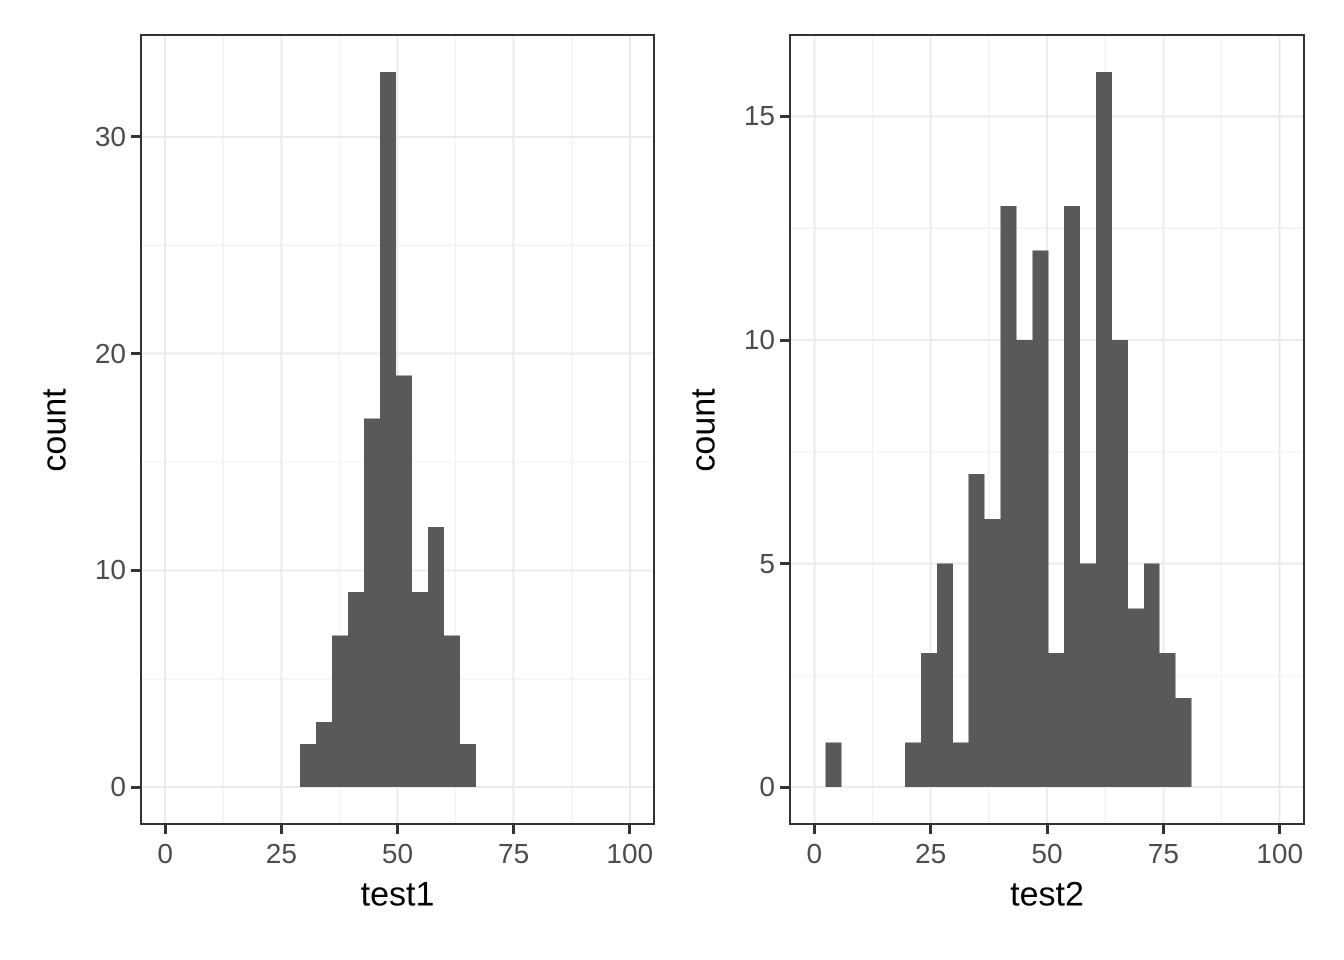 Image resolution: width=1344 pixels, height=960 pixels. Describe the element at coordinates (759, 116) in the screenshot. I see `y-tick-label: 15` at that location.